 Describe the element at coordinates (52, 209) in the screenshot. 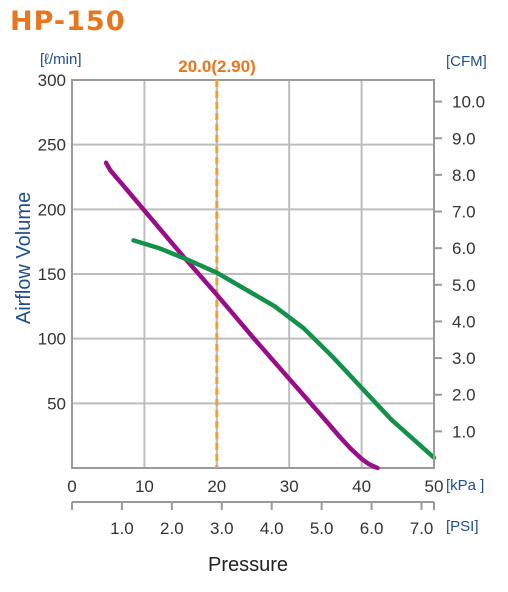

I see `y-tick-label: 200` at that location.